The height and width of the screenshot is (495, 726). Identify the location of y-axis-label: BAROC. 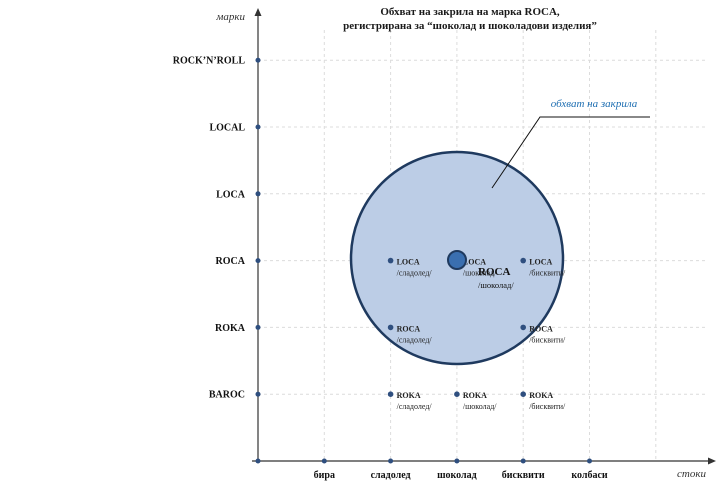
(227, 395).